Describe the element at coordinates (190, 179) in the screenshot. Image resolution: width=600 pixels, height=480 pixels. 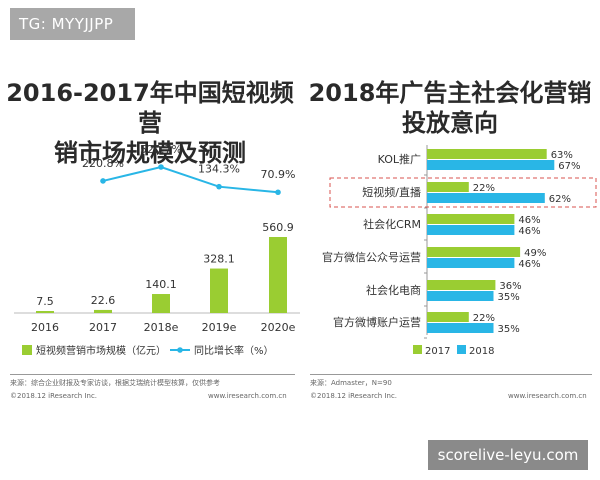
I see `growth-line` at that location.